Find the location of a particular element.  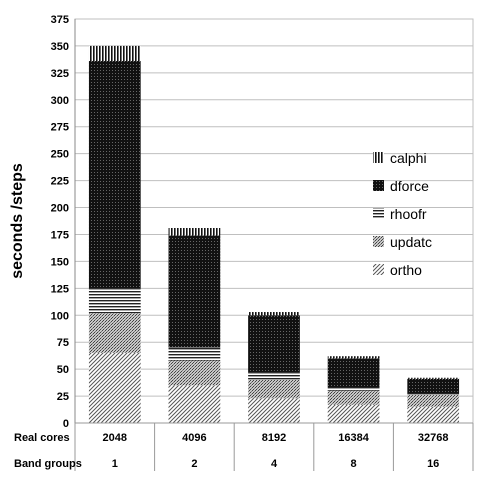

table-cell: 16 is located at coordinates (433, 464).